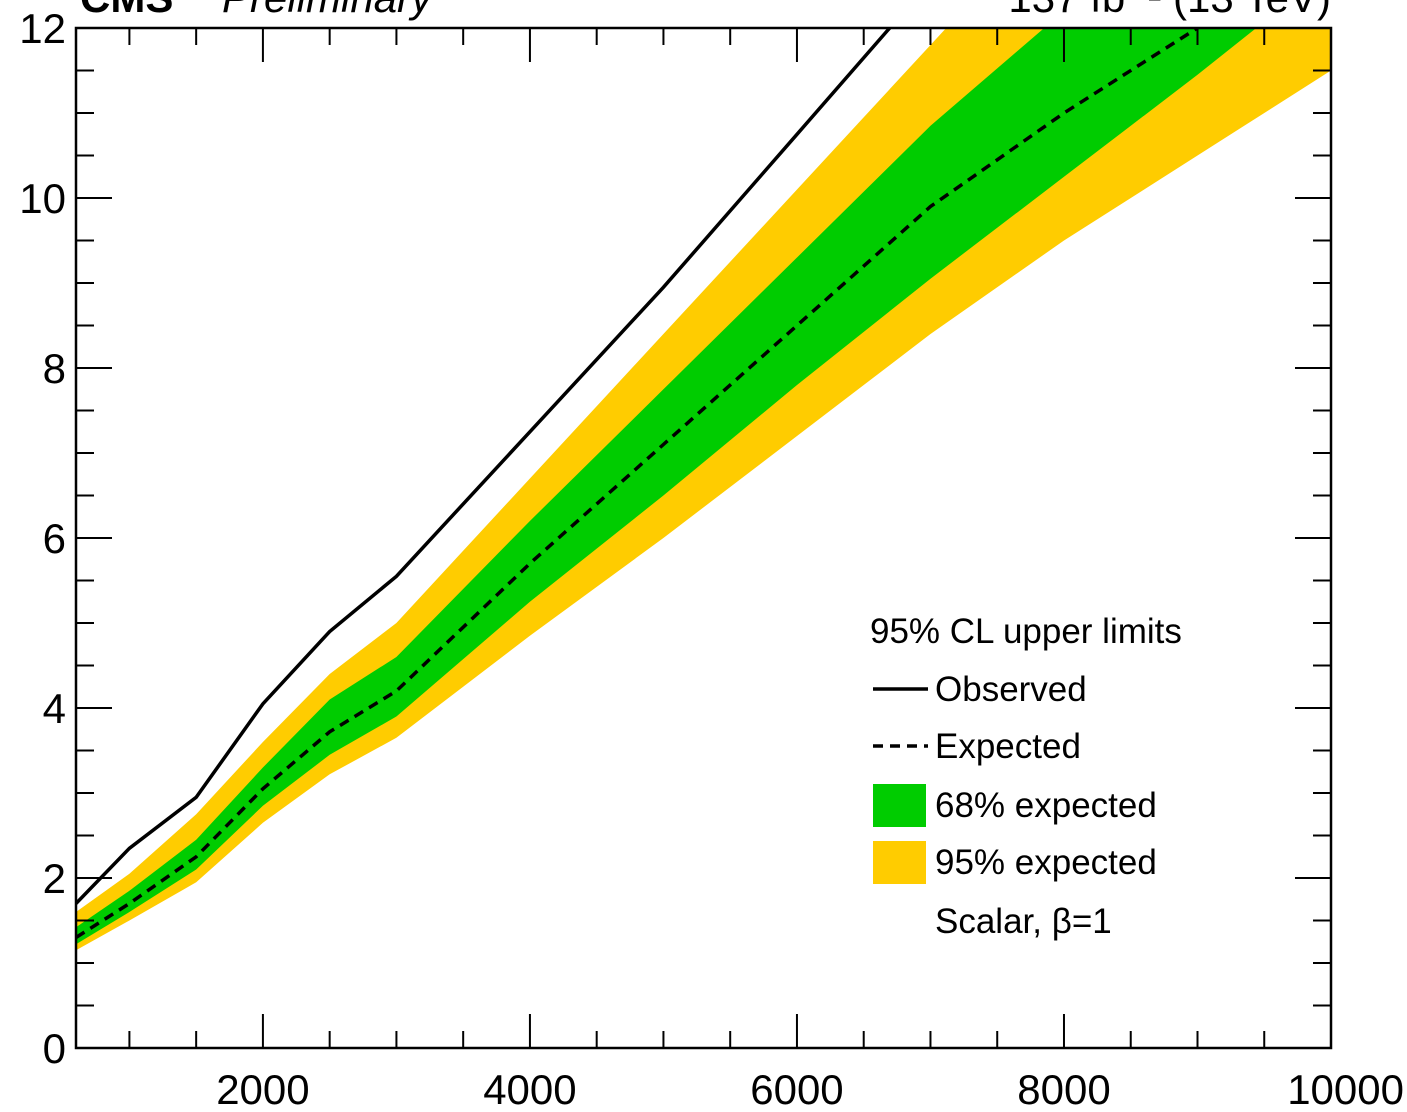  What do you see at coordinates (1026, 631) in the screenshot?
I see `legend-title: 95% CL upper limits` at bounding box center [1026, 631].